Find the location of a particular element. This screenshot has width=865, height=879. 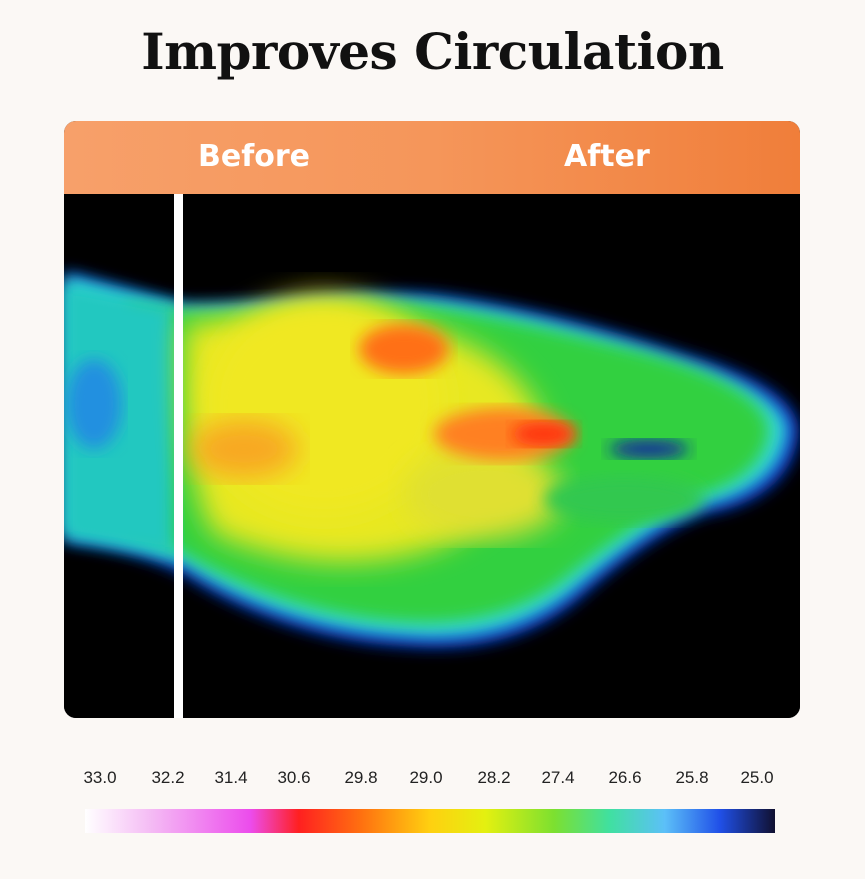

scale-tick: 25.0 is located at coordinates (757, 777).